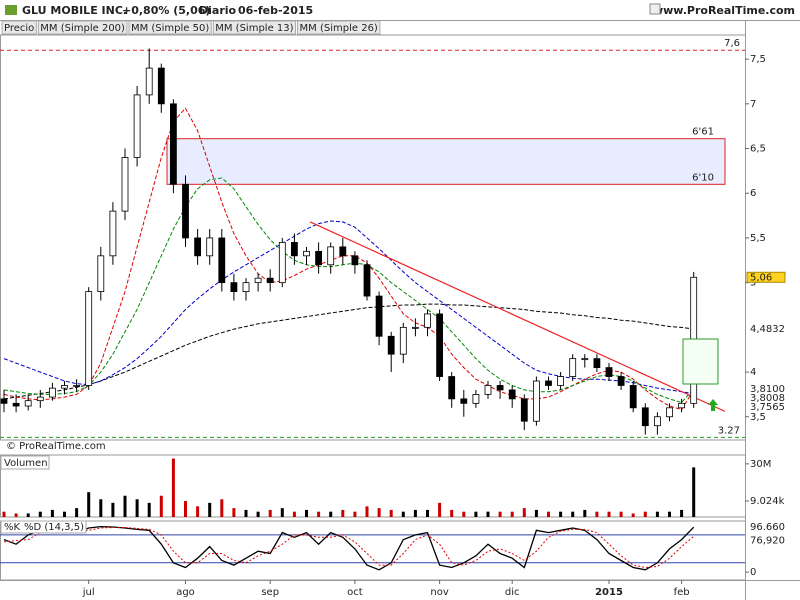  I want to click on x-tick-label: nov, so click(439, 592).